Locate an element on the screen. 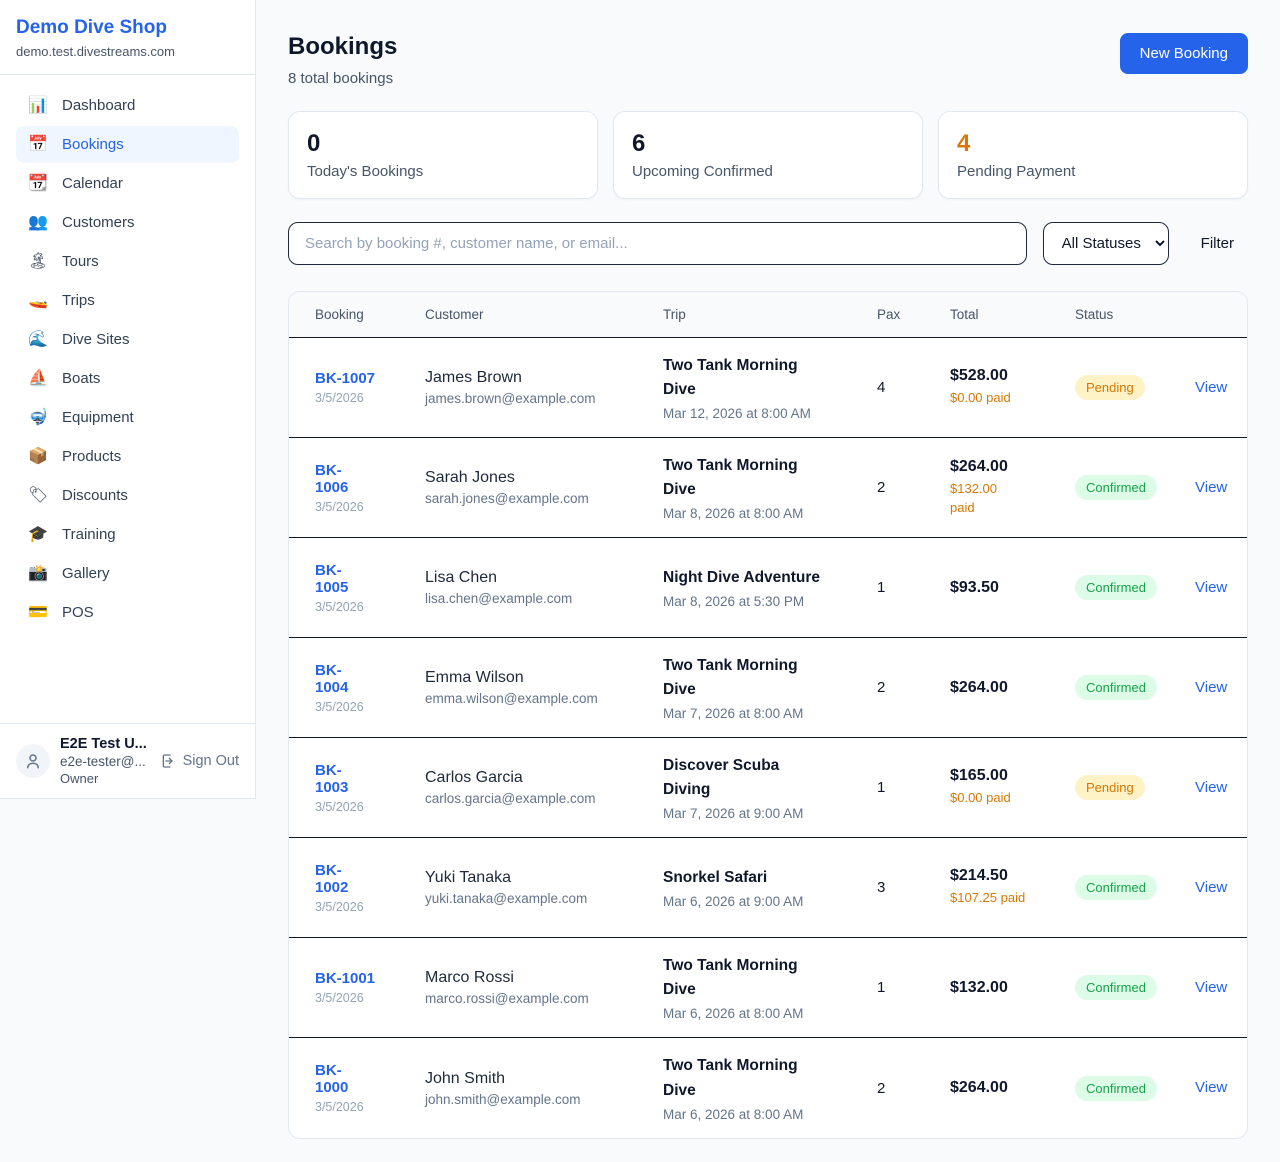  page-title-block: Bookings 8 total bookings is located at coordinates (342, 60).